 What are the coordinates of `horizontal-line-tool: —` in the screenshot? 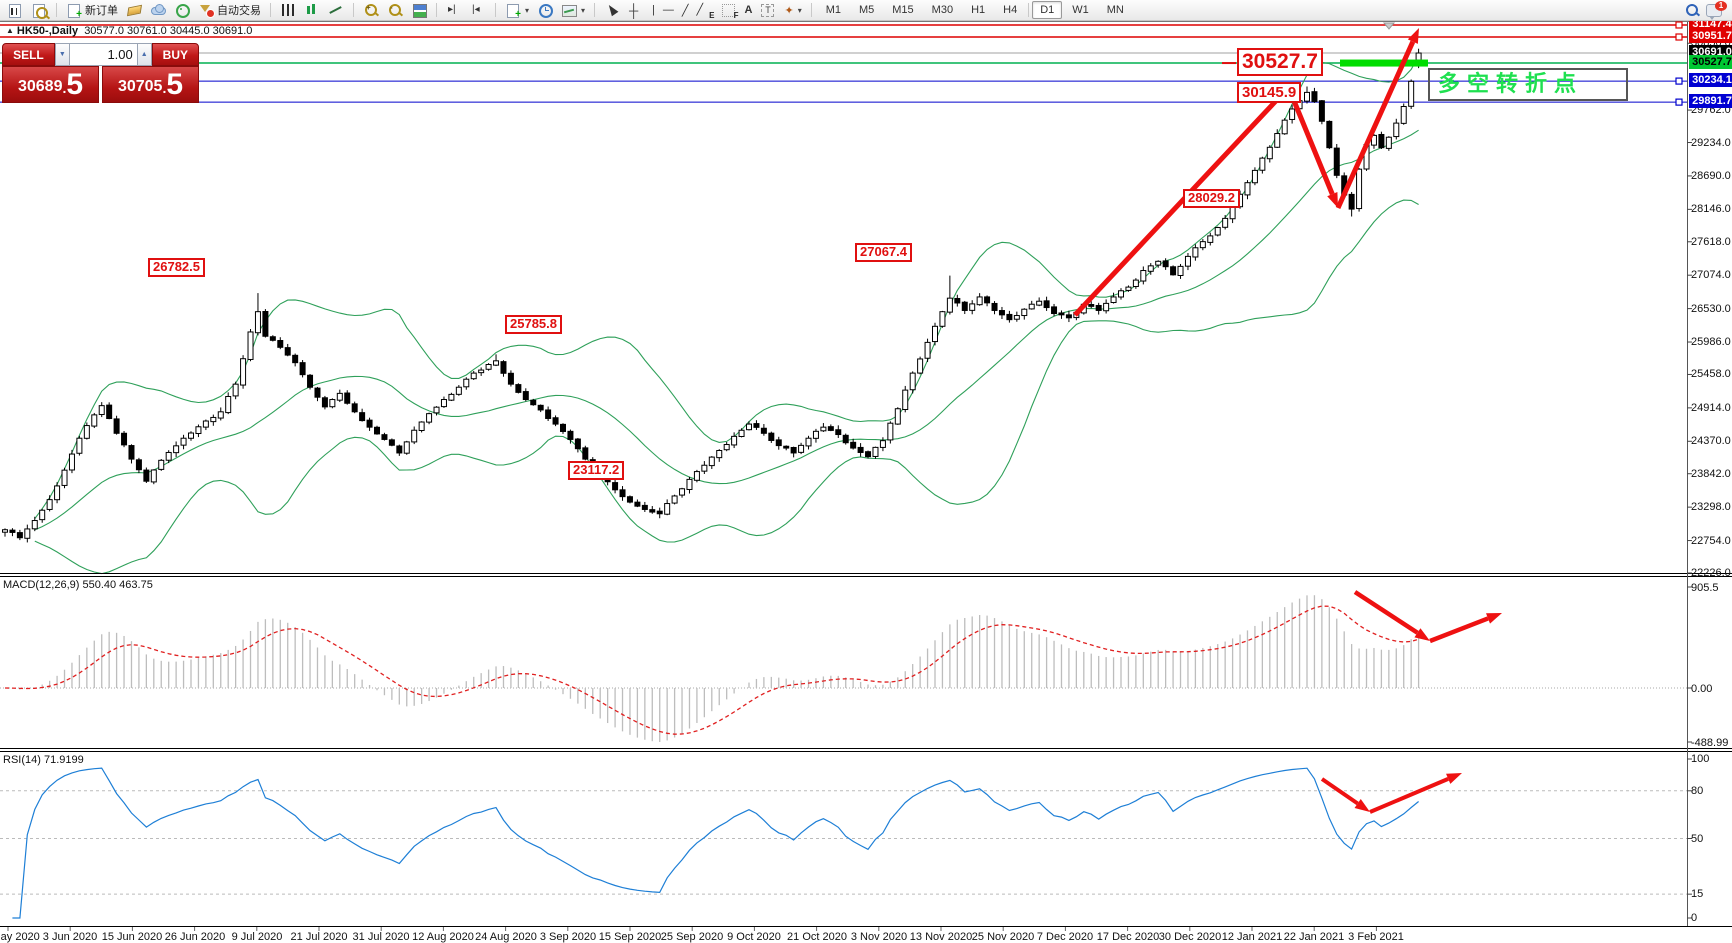 It's located at (668, 10).